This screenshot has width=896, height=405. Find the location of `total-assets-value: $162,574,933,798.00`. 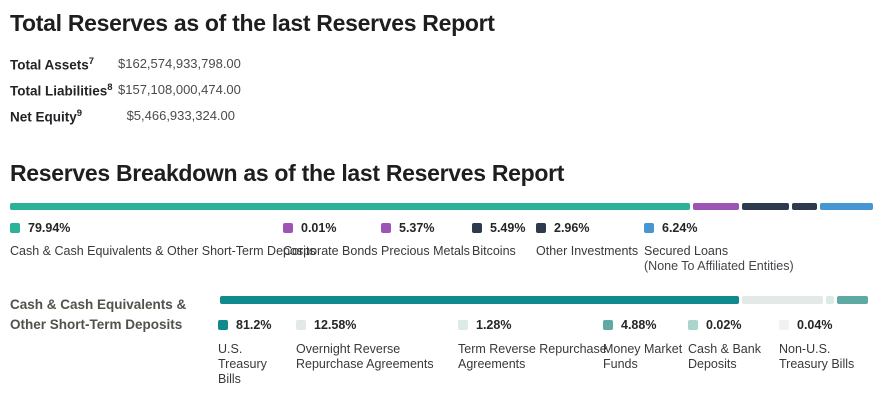

total-assets-value: $162,574,933,798.00 is located at coordinates (179, 63).